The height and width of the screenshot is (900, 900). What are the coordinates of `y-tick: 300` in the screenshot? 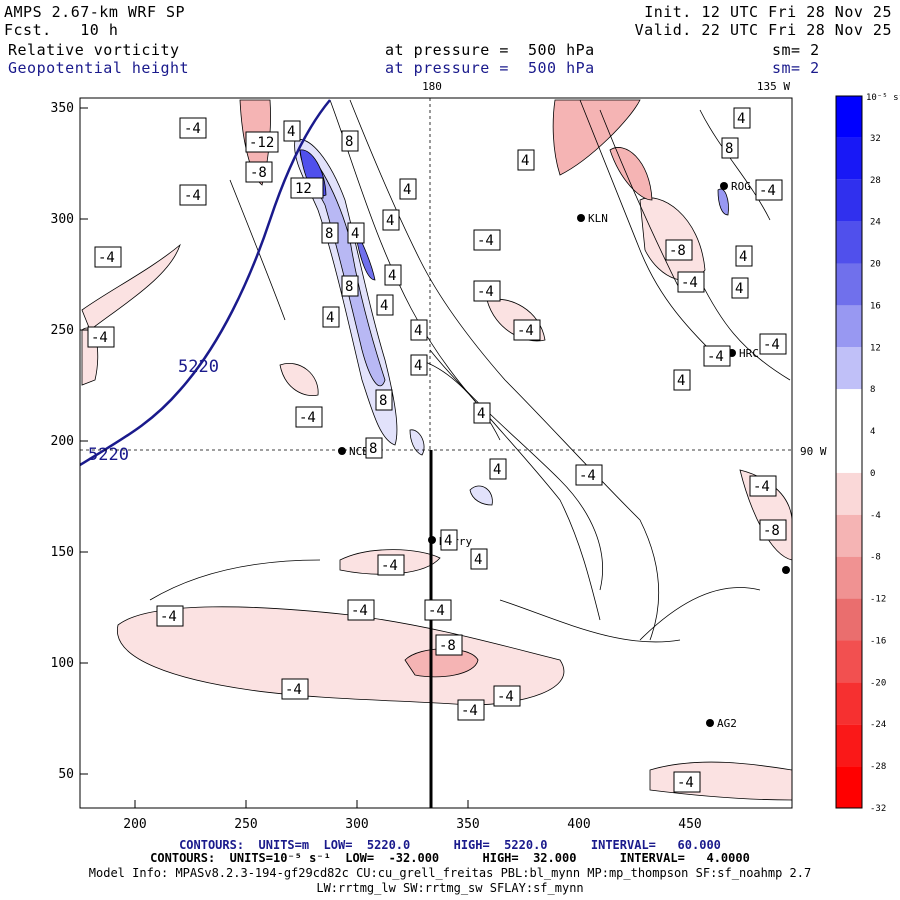 It's located at (62, 219).